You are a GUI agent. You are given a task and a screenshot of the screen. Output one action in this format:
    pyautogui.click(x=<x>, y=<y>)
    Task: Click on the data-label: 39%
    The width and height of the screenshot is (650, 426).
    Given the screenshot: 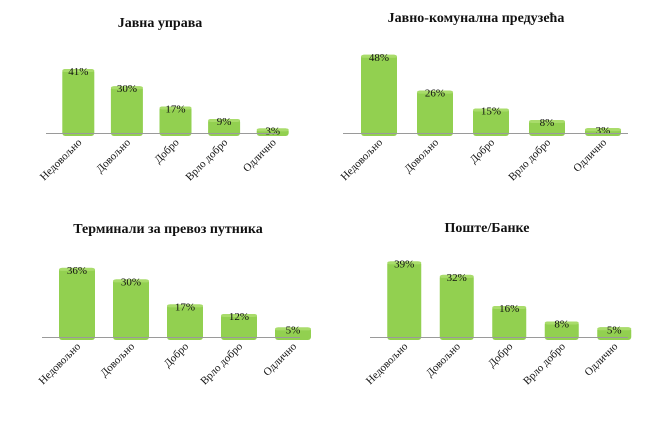 What is the action you would take?
    pyautogui.click(x=404, y=264)
    